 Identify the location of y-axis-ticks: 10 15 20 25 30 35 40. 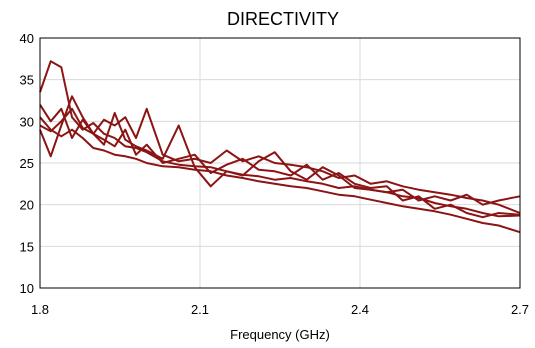
(27, 163).